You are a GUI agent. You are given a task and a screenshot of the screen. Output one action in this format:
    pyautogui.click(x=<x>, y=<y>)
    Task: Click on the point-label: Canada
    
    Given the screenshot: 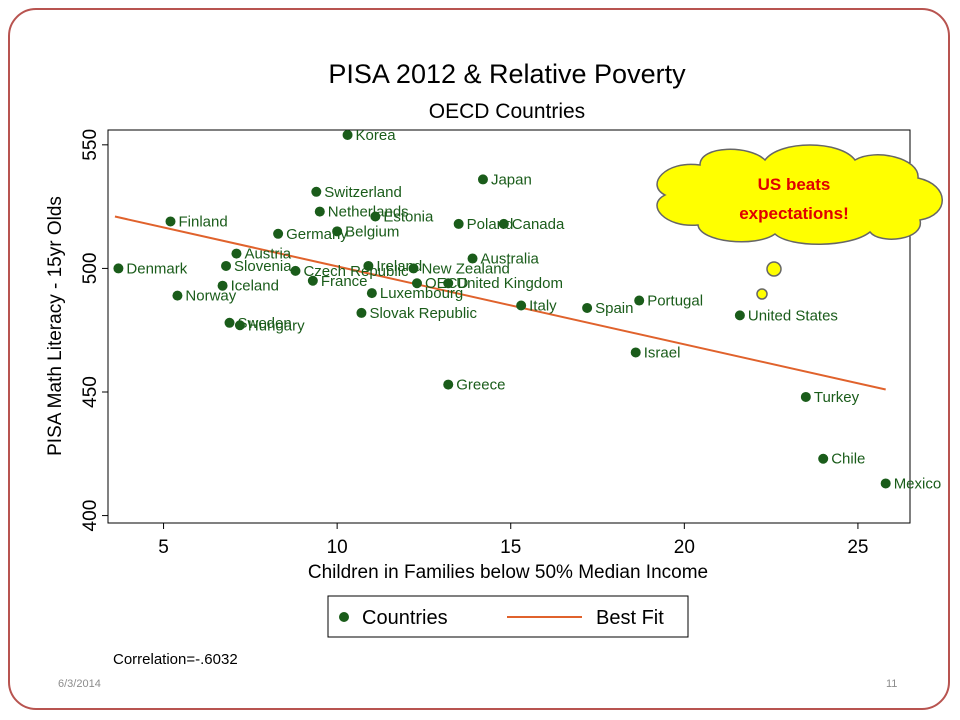 What is the action you would take?
    pyautogui.click(x=538, y=224)
    